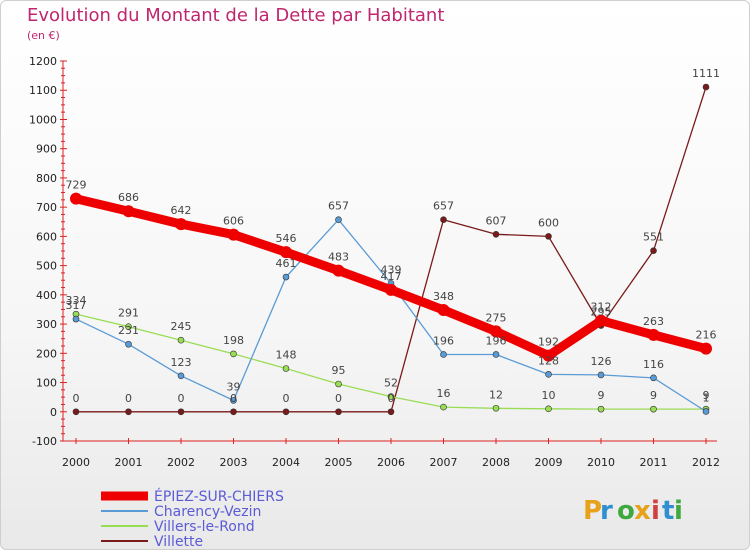 This screenshot has height=550, width=750. I want to click on data-label: 123, so click(181, 362).